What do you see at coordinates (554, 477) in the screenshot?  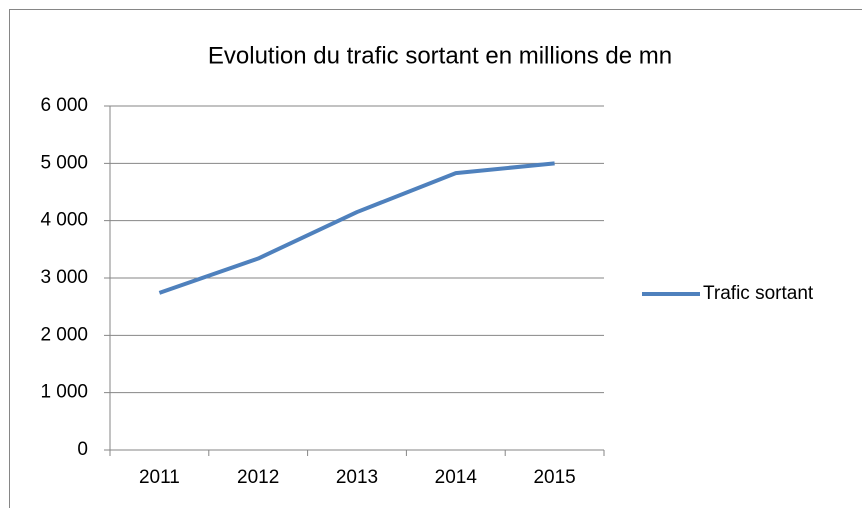 I see `x-tick-label: 2015` at bounding box center [554, 477].